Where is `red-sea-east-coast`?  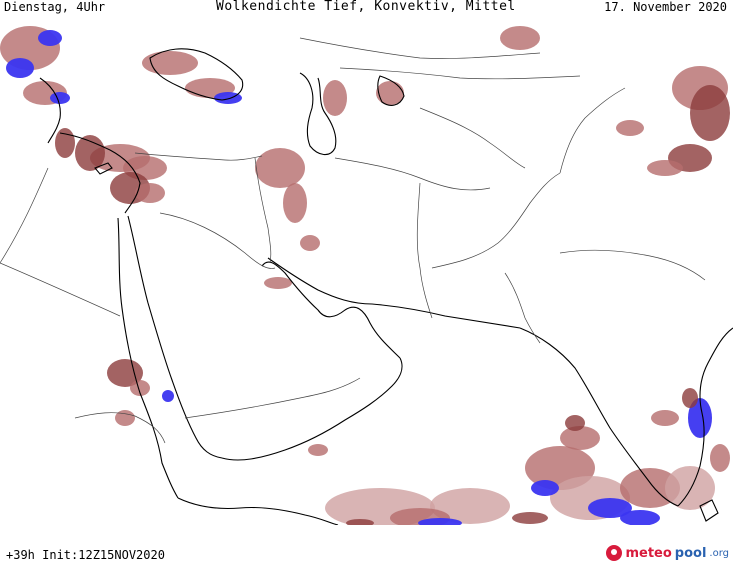
red-sea-east-coast is located at coordinates (175, 337).